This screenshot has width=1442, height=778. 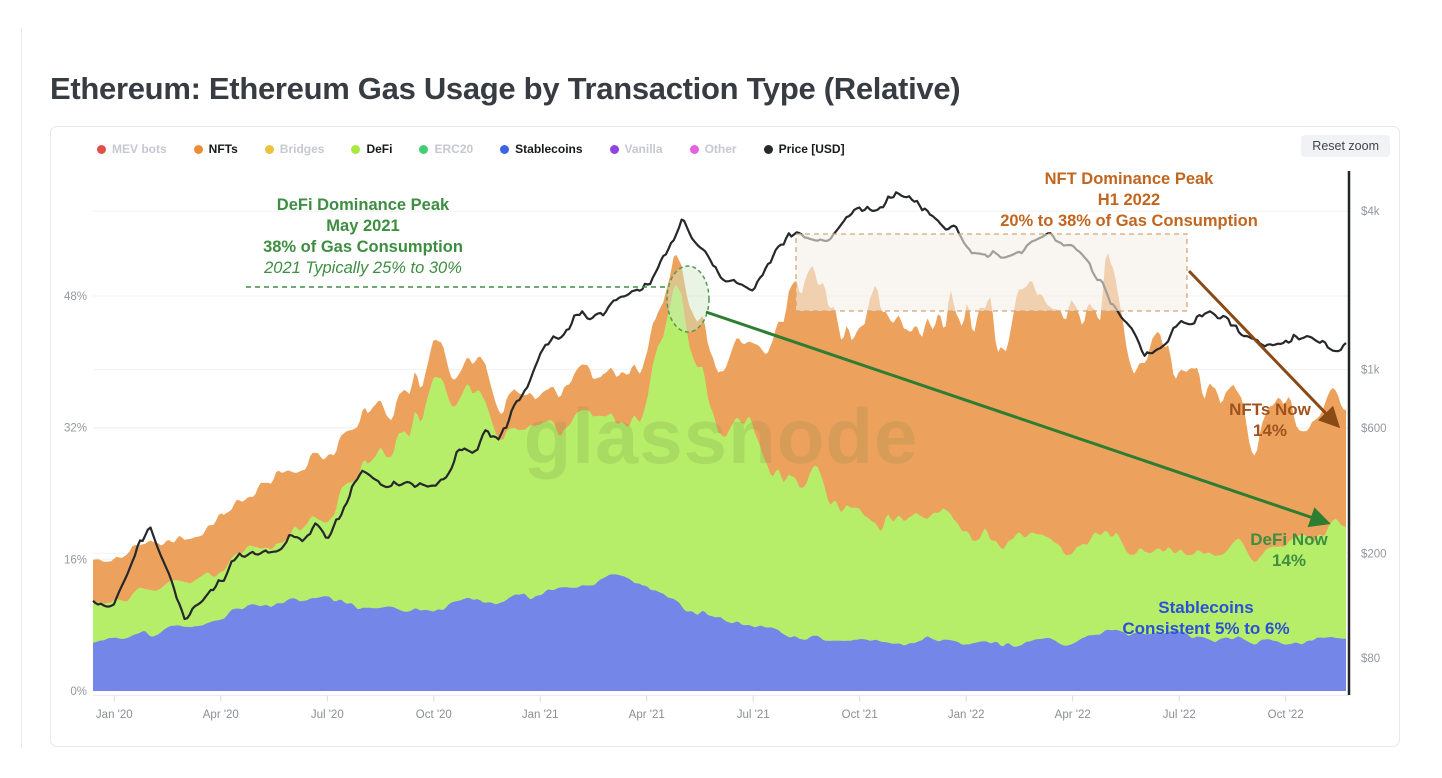 I want to click on x-axis-label: Apr '21, so click(x=647, y=715).